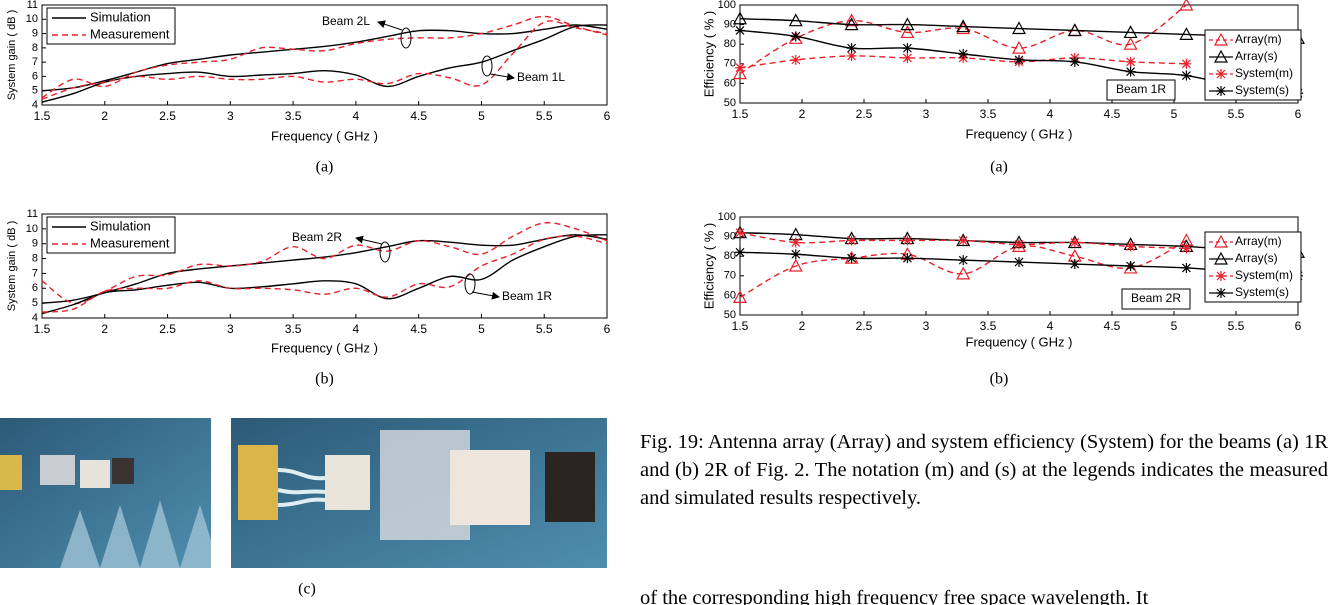 This screenshot has height=605, width=1333. I want to click on y-tick-label: 10, so click(32, 19).